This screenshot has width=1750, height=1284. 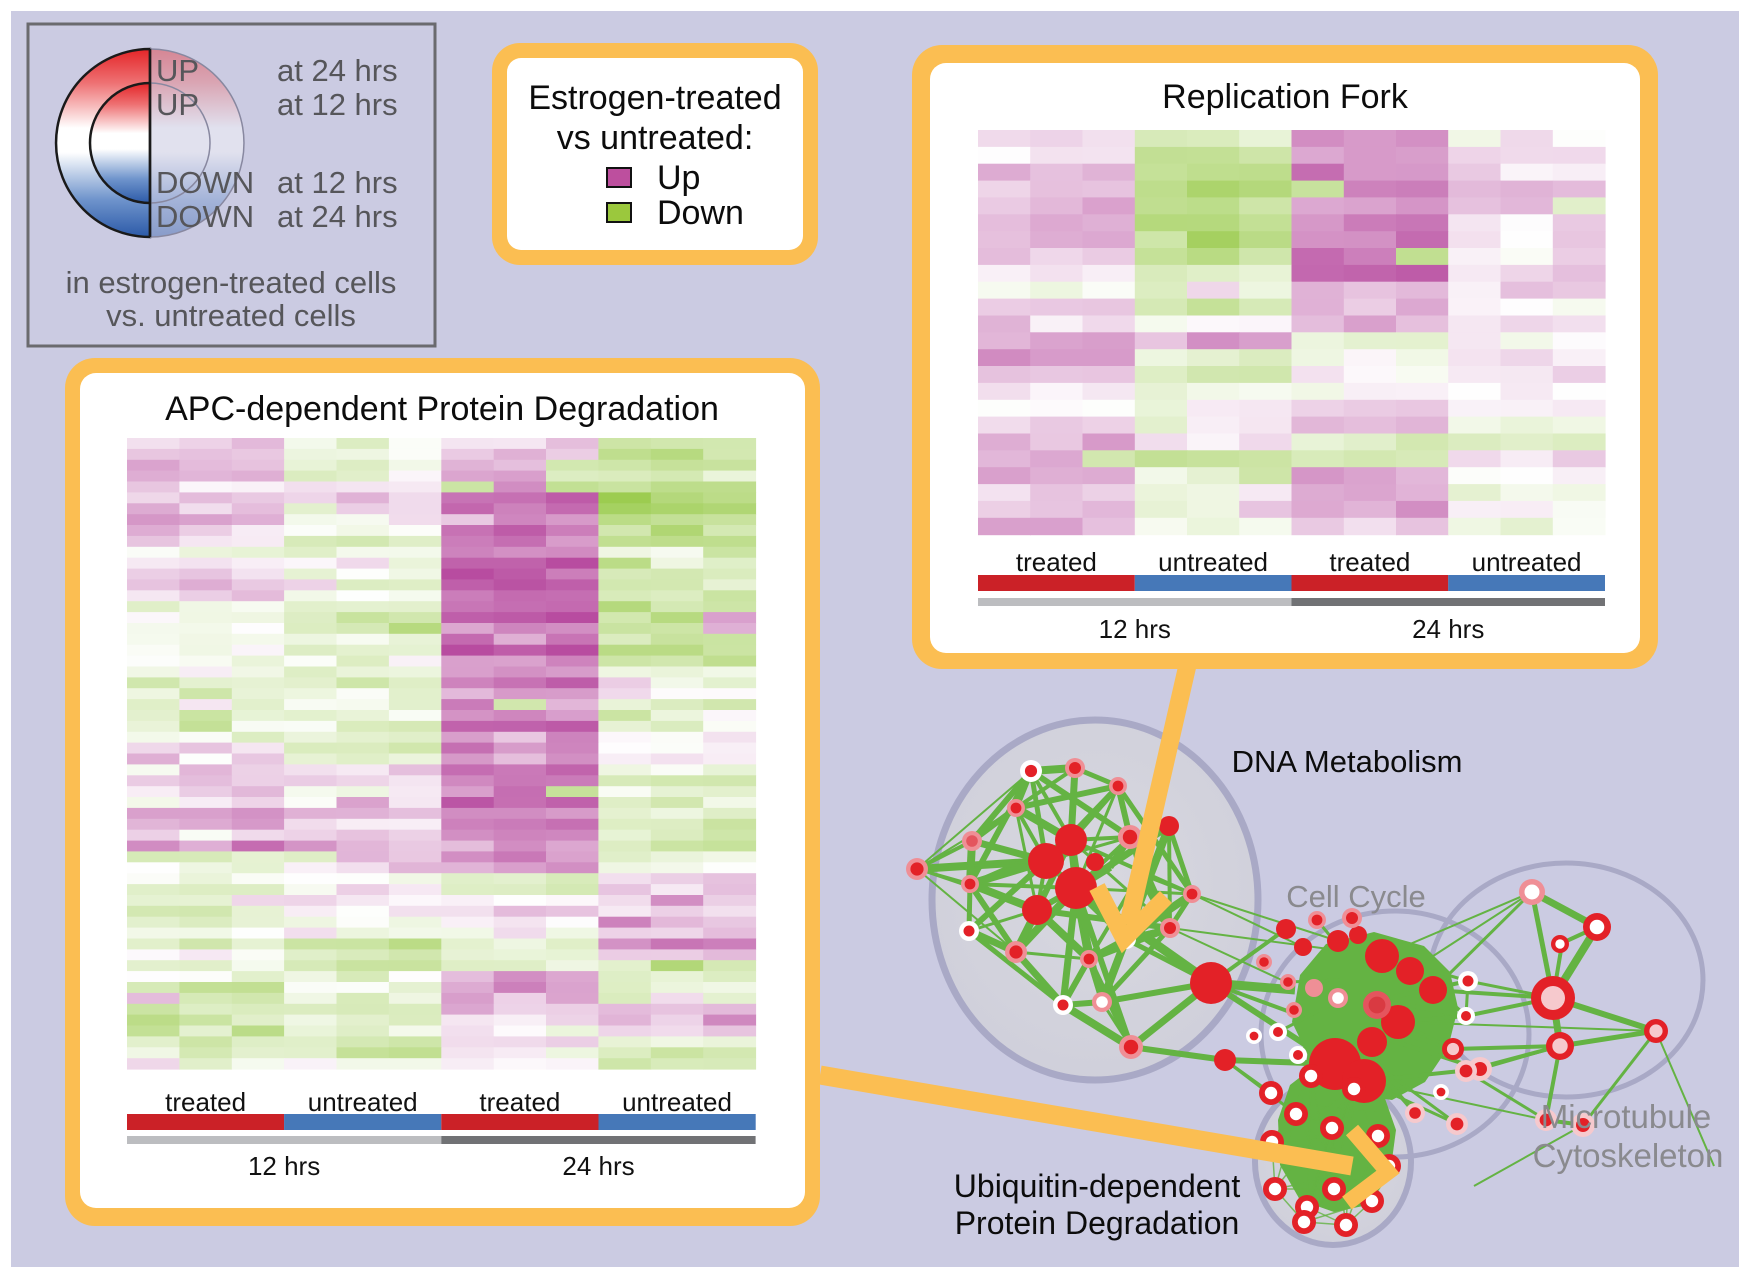 I want to click on svg-text: Estrogen-treated, so click(x=654, y=98).